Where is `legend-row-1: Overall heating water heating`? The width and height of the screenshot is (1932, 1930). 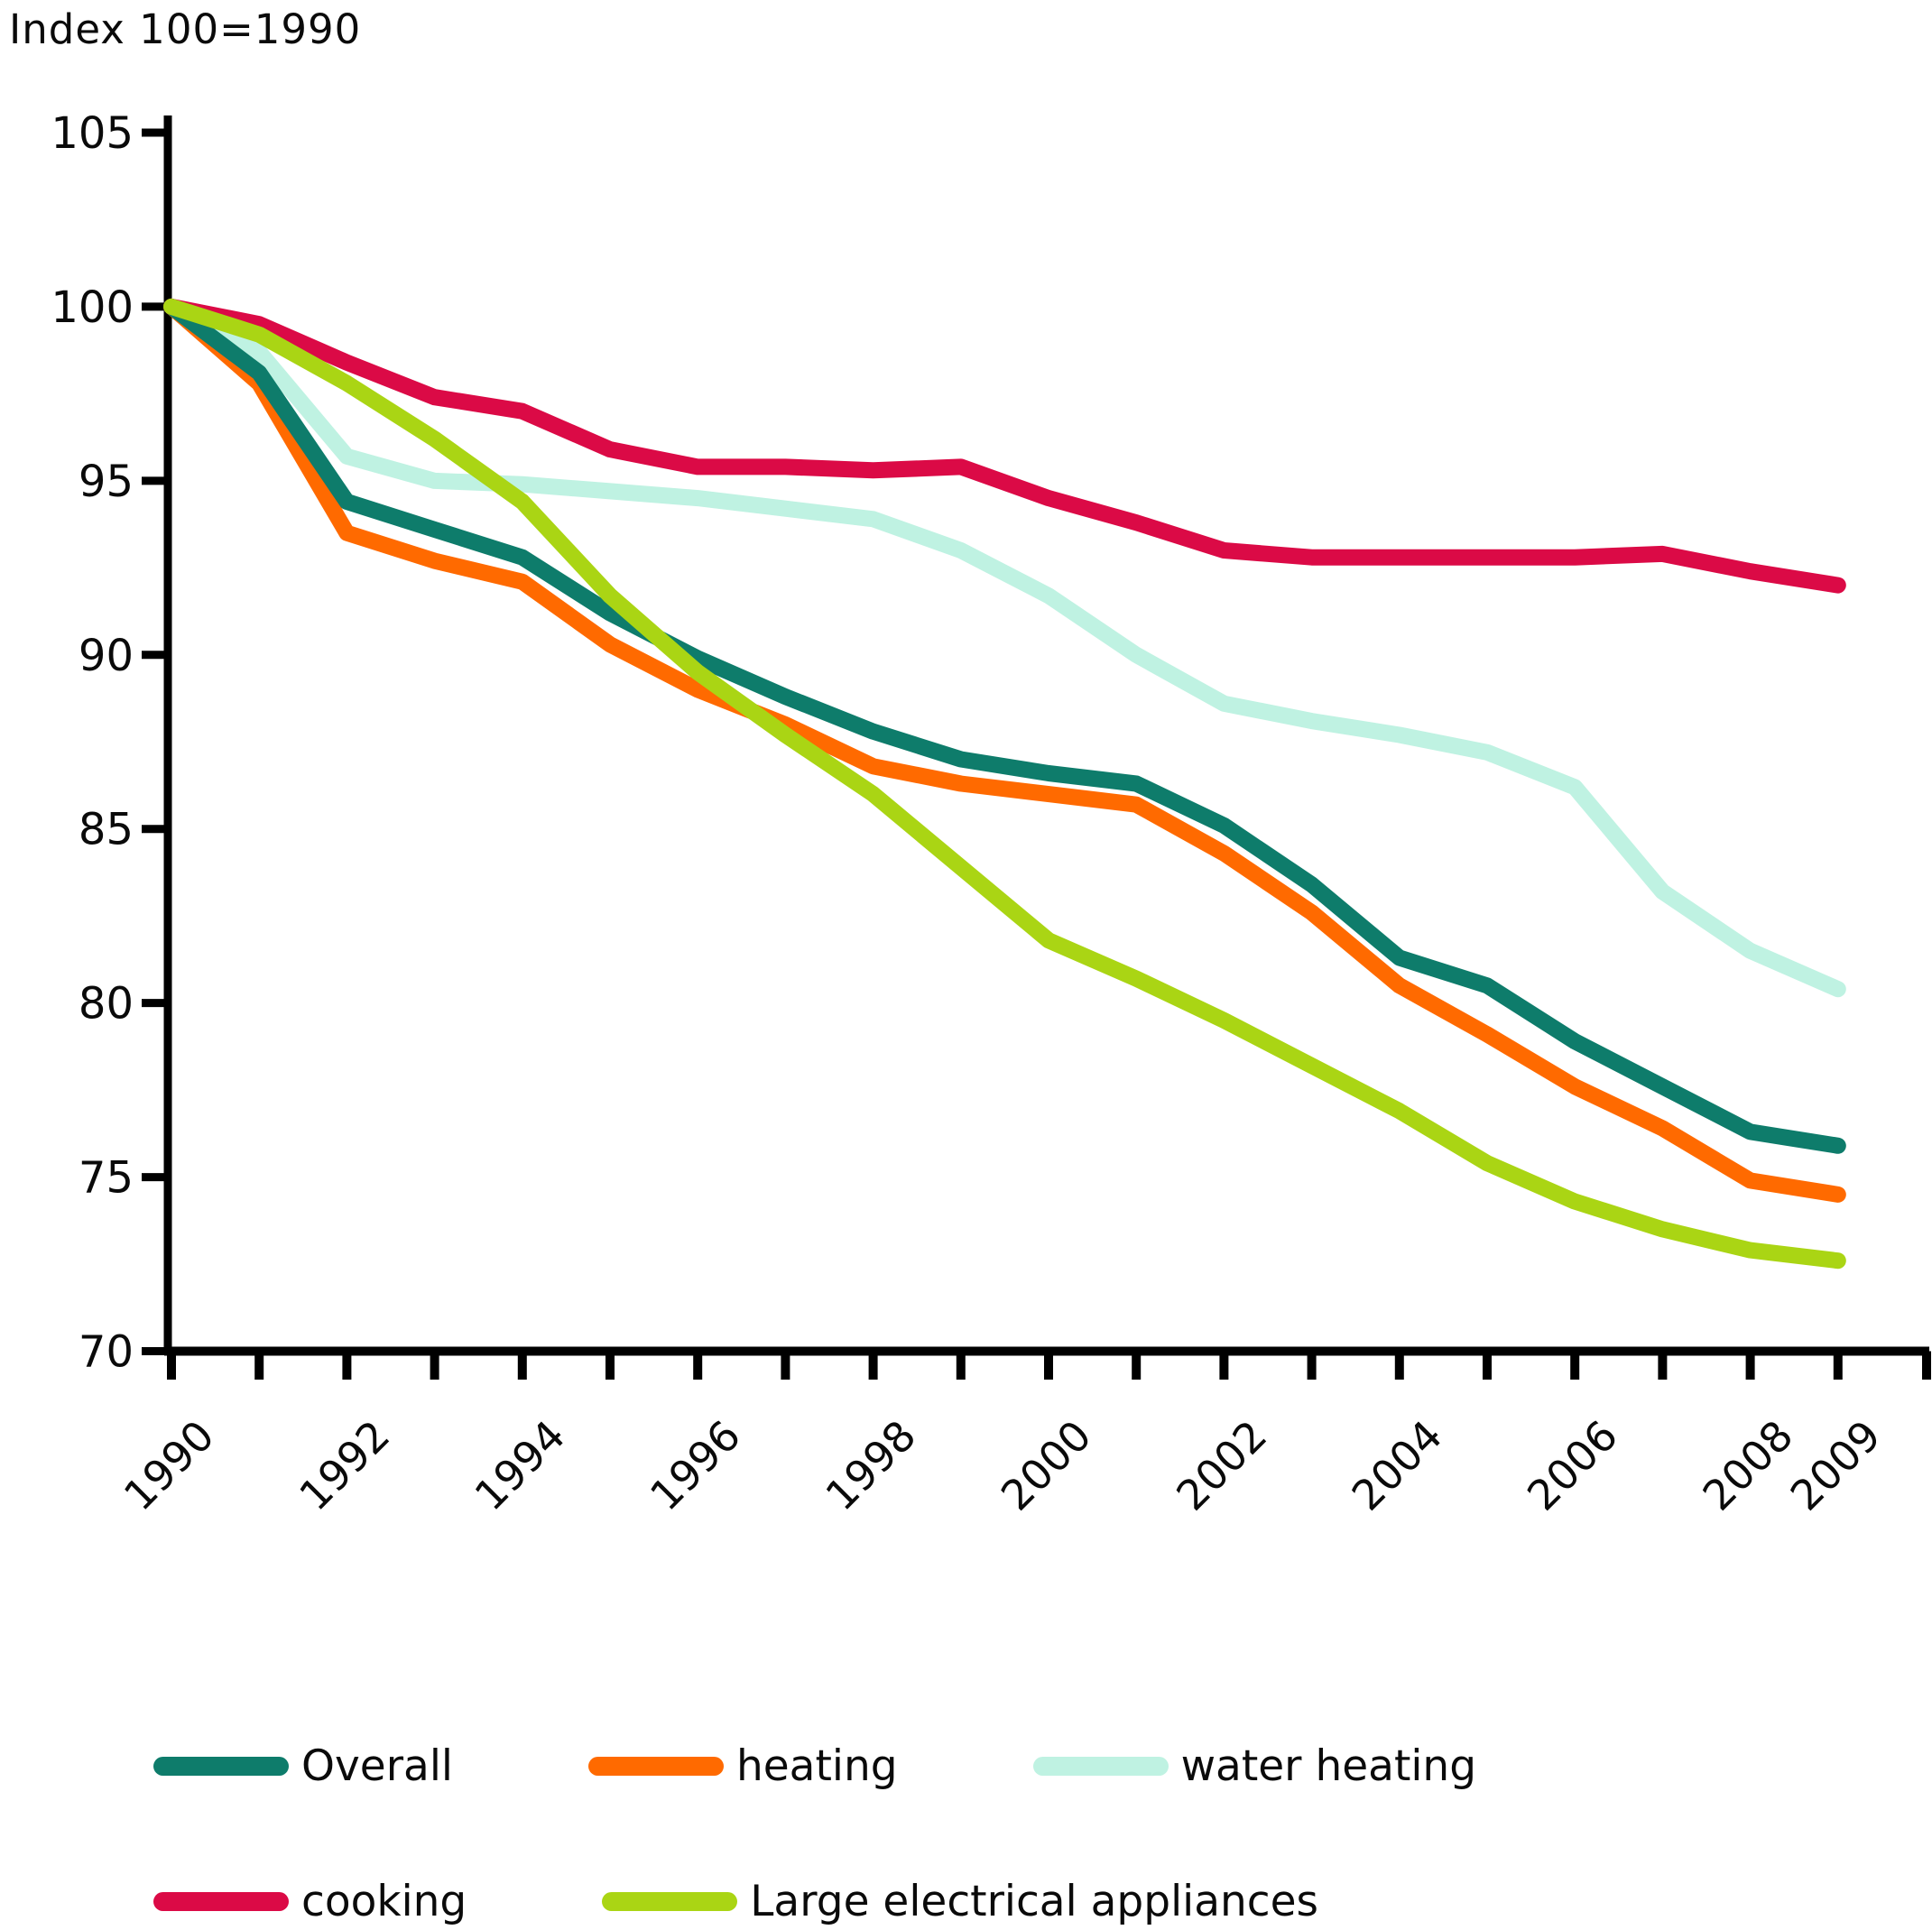 legend-row-1: Overall heating water heating is located at coordinates (882, 1766).